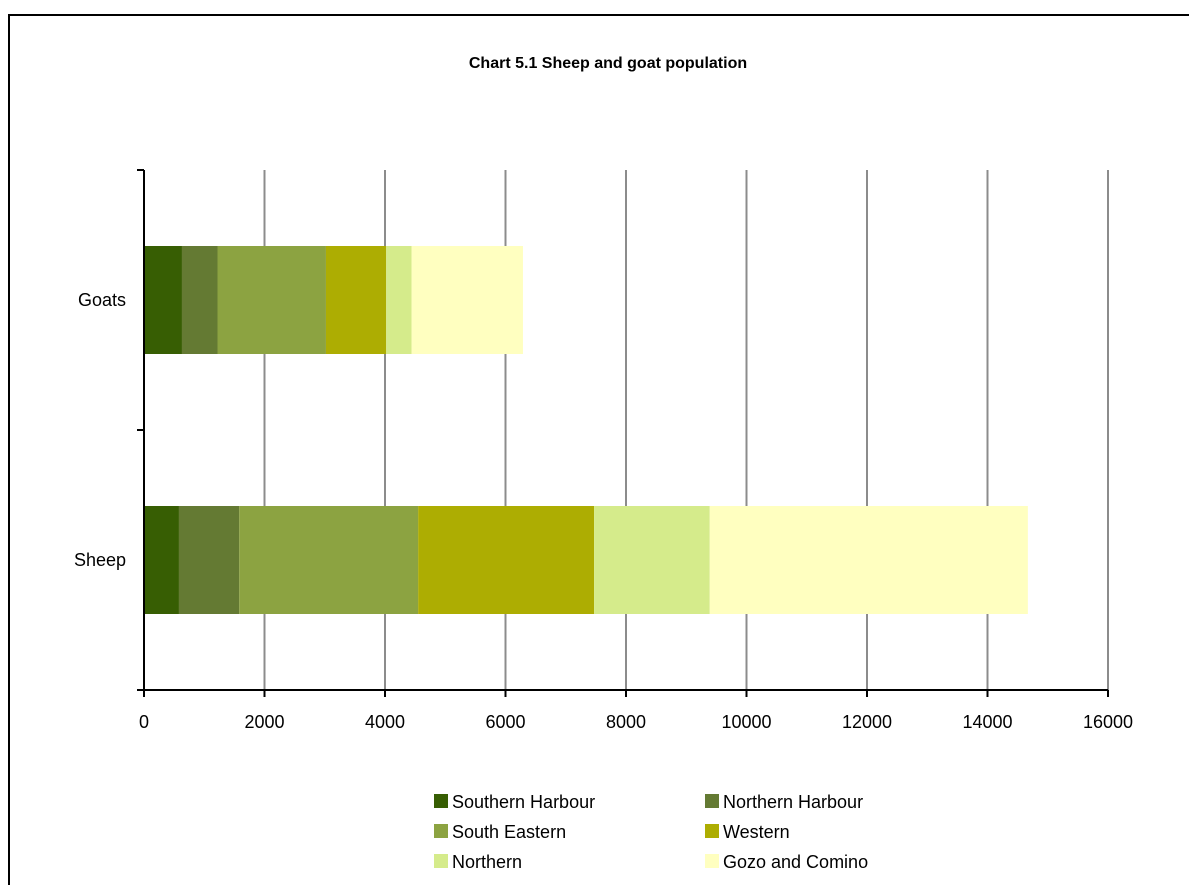 This screenshot has height=885, width=1189. What do you see at coordinates (487, 862) in the screenshot?
I see `legend-label: Northern` at bounding box center [487, 862].